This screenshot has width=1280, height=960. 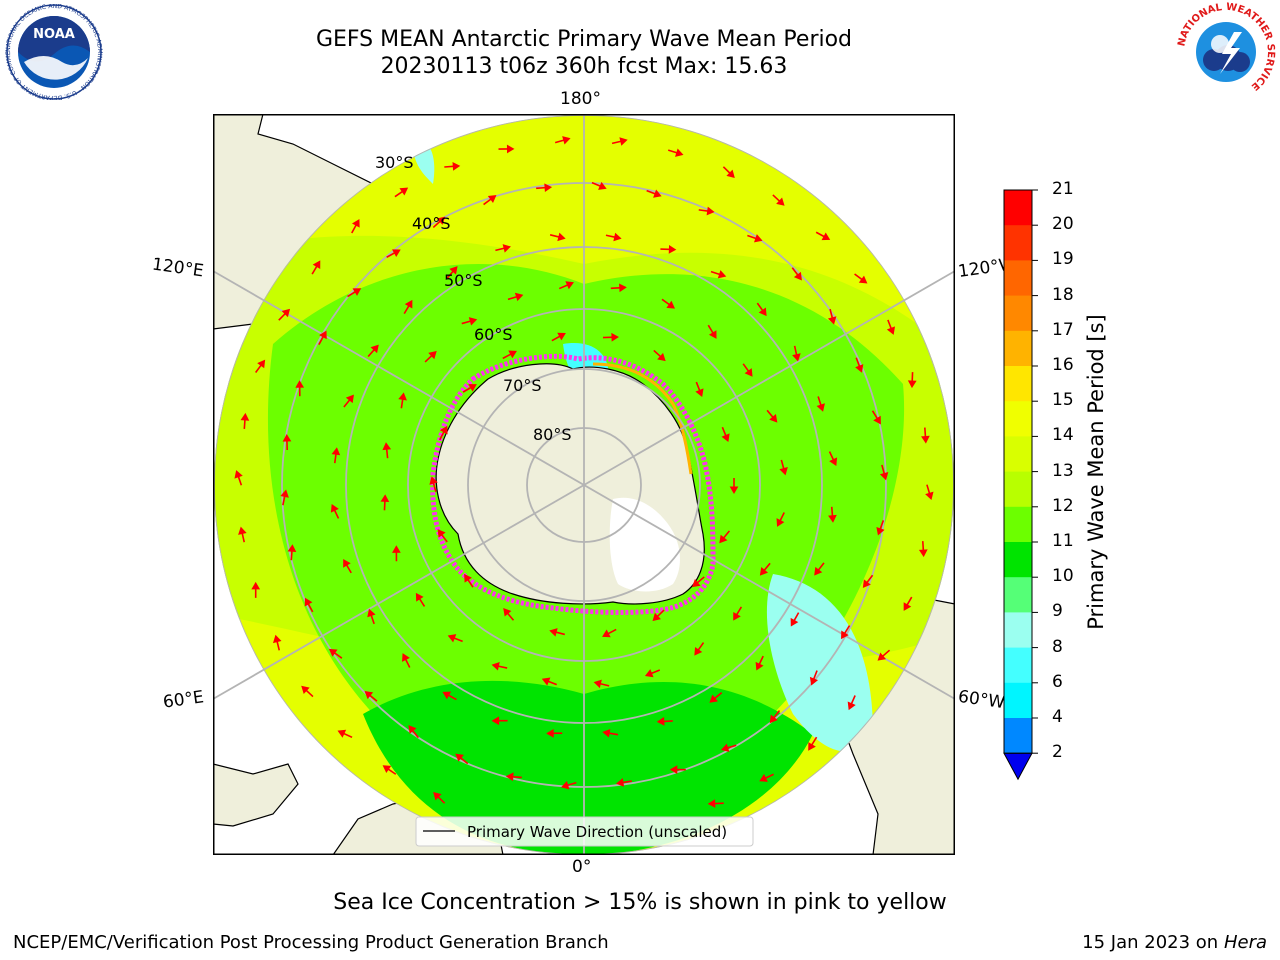 What do you see at coordinates (1063, 435) in the screenshot?
I see `colorbar-tick-label: 14` at bounding box center [1063, 435].